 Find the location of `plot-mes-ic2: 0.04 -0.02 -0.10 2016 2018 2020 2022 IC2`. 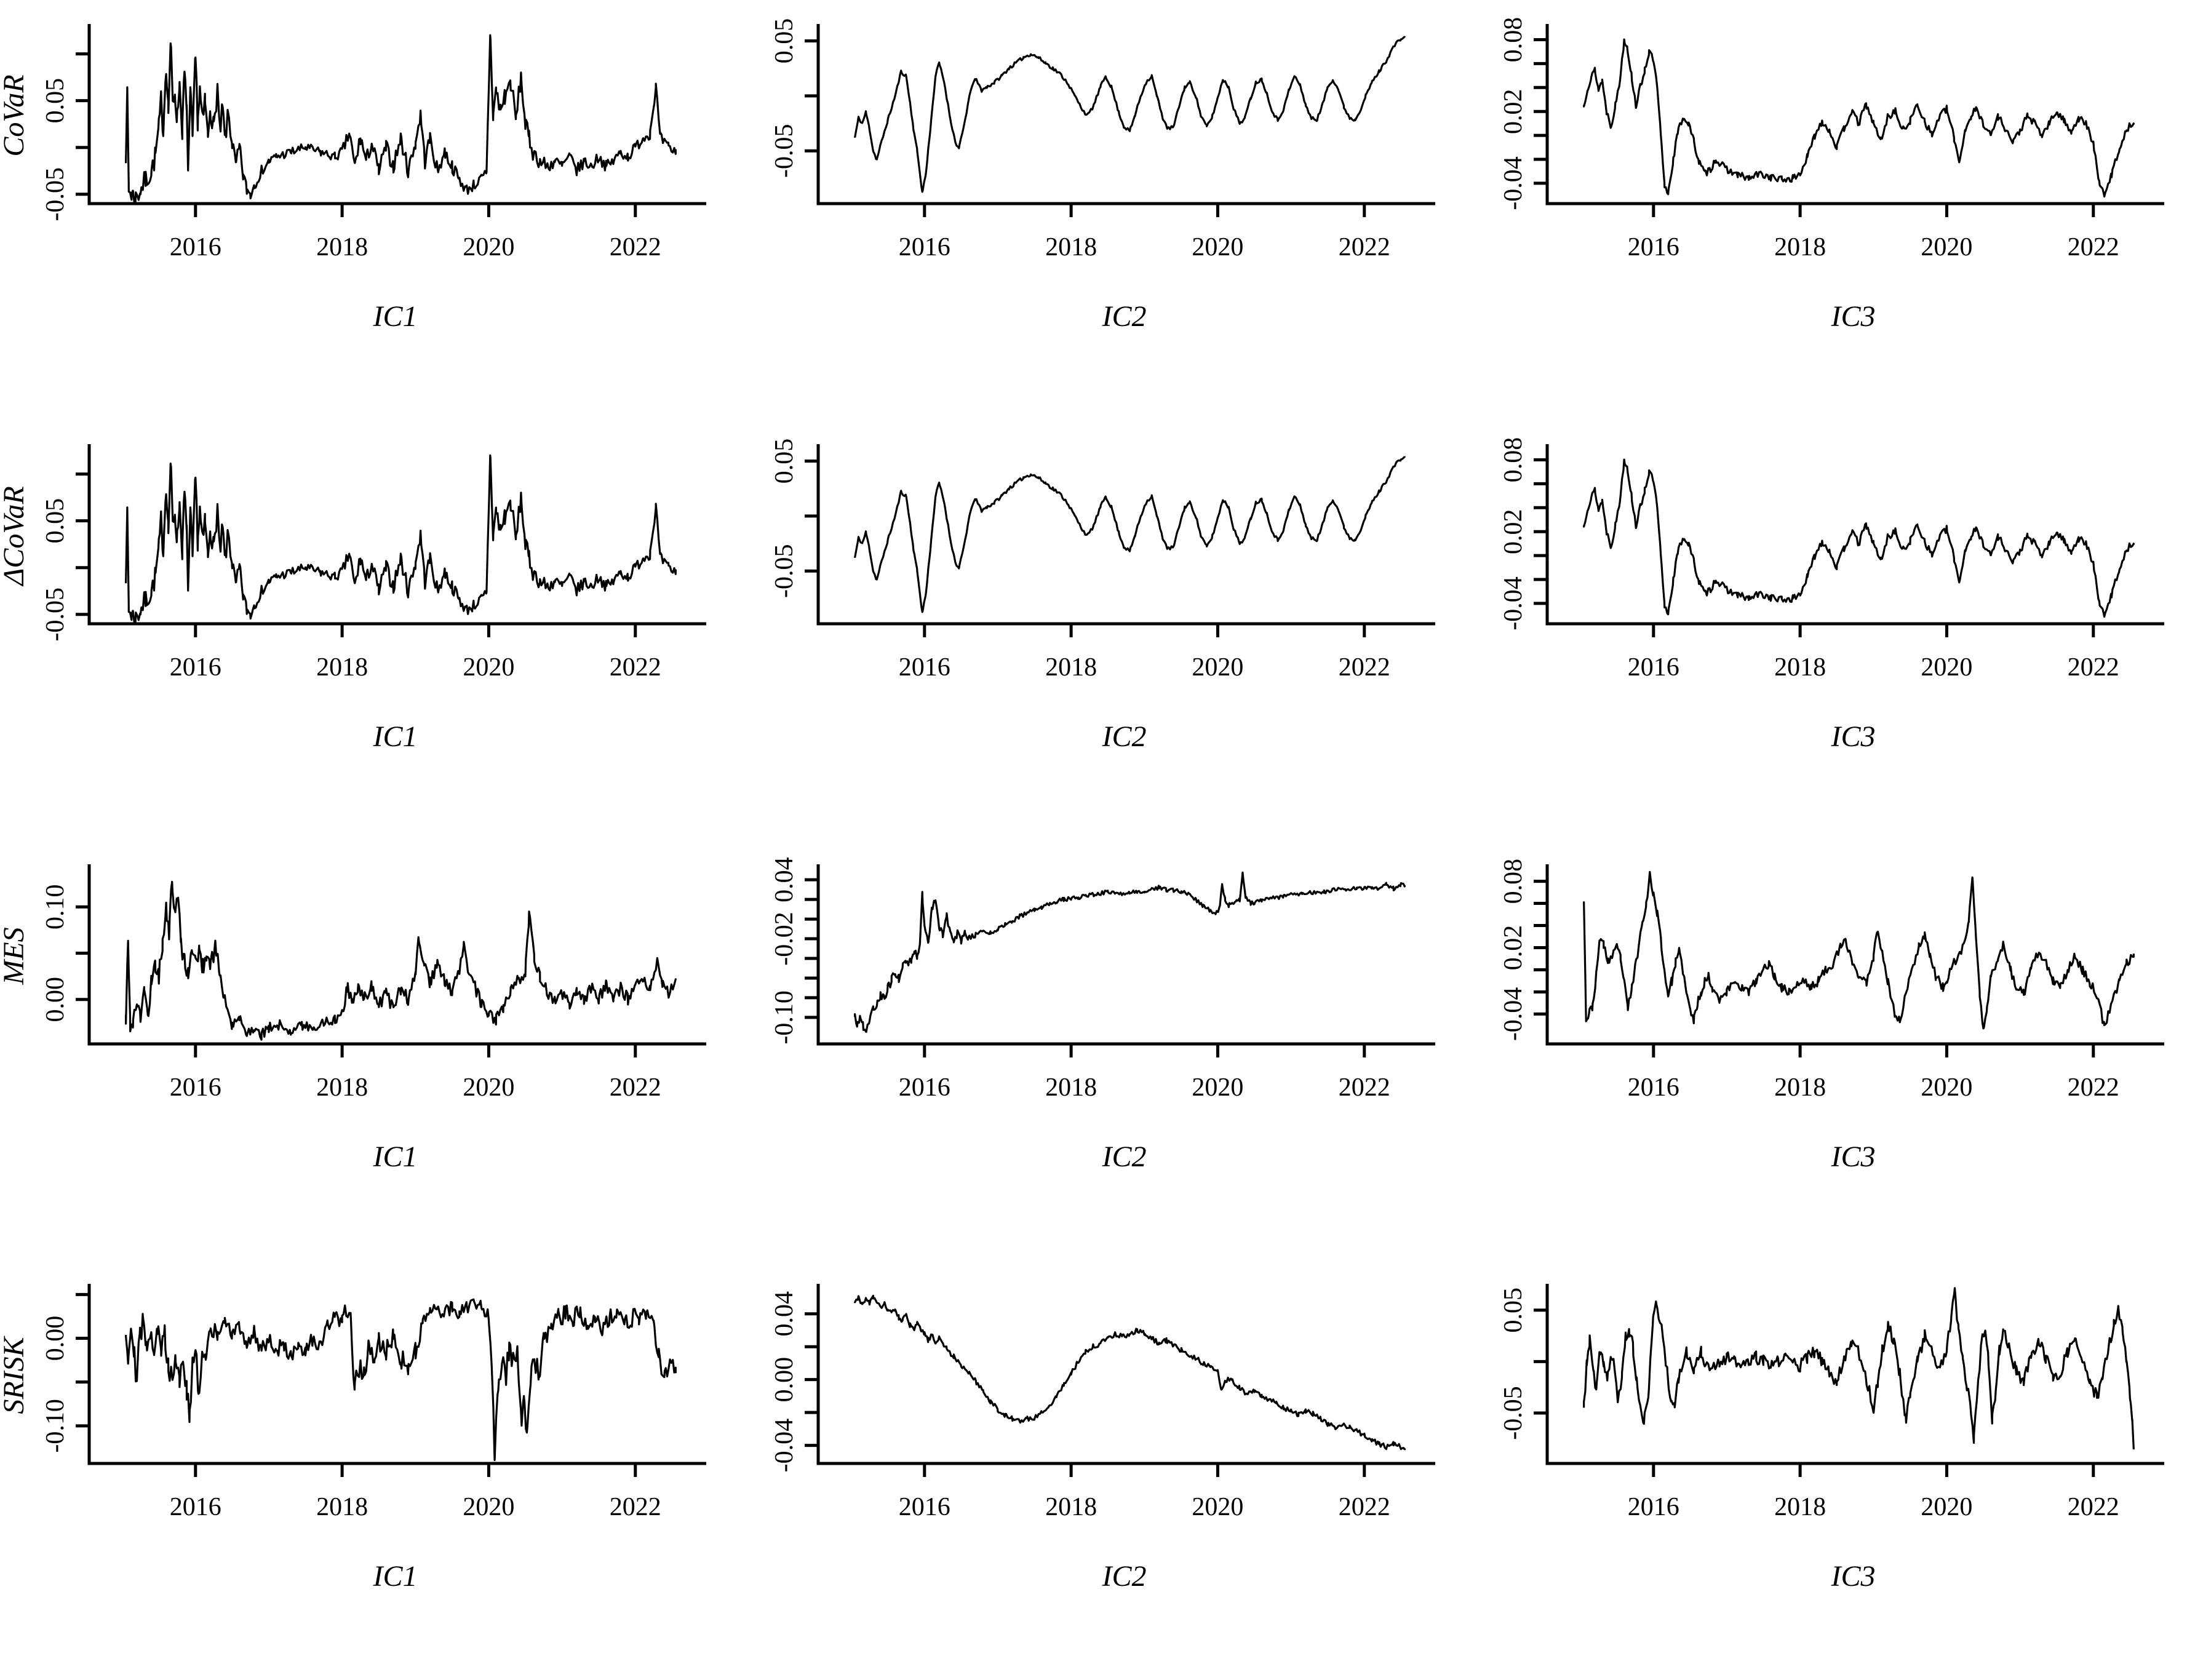

plot-mes-ic2: 0.04 -0.02 -0.10 2016 2018 2020 2022 IC2 is located at coordinates (1102, 1015).